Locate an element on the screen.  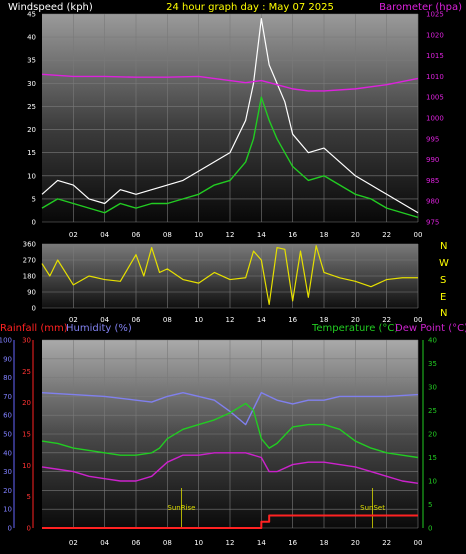
humidity-y-label-60: 60 is located at coordinates (7, 416).